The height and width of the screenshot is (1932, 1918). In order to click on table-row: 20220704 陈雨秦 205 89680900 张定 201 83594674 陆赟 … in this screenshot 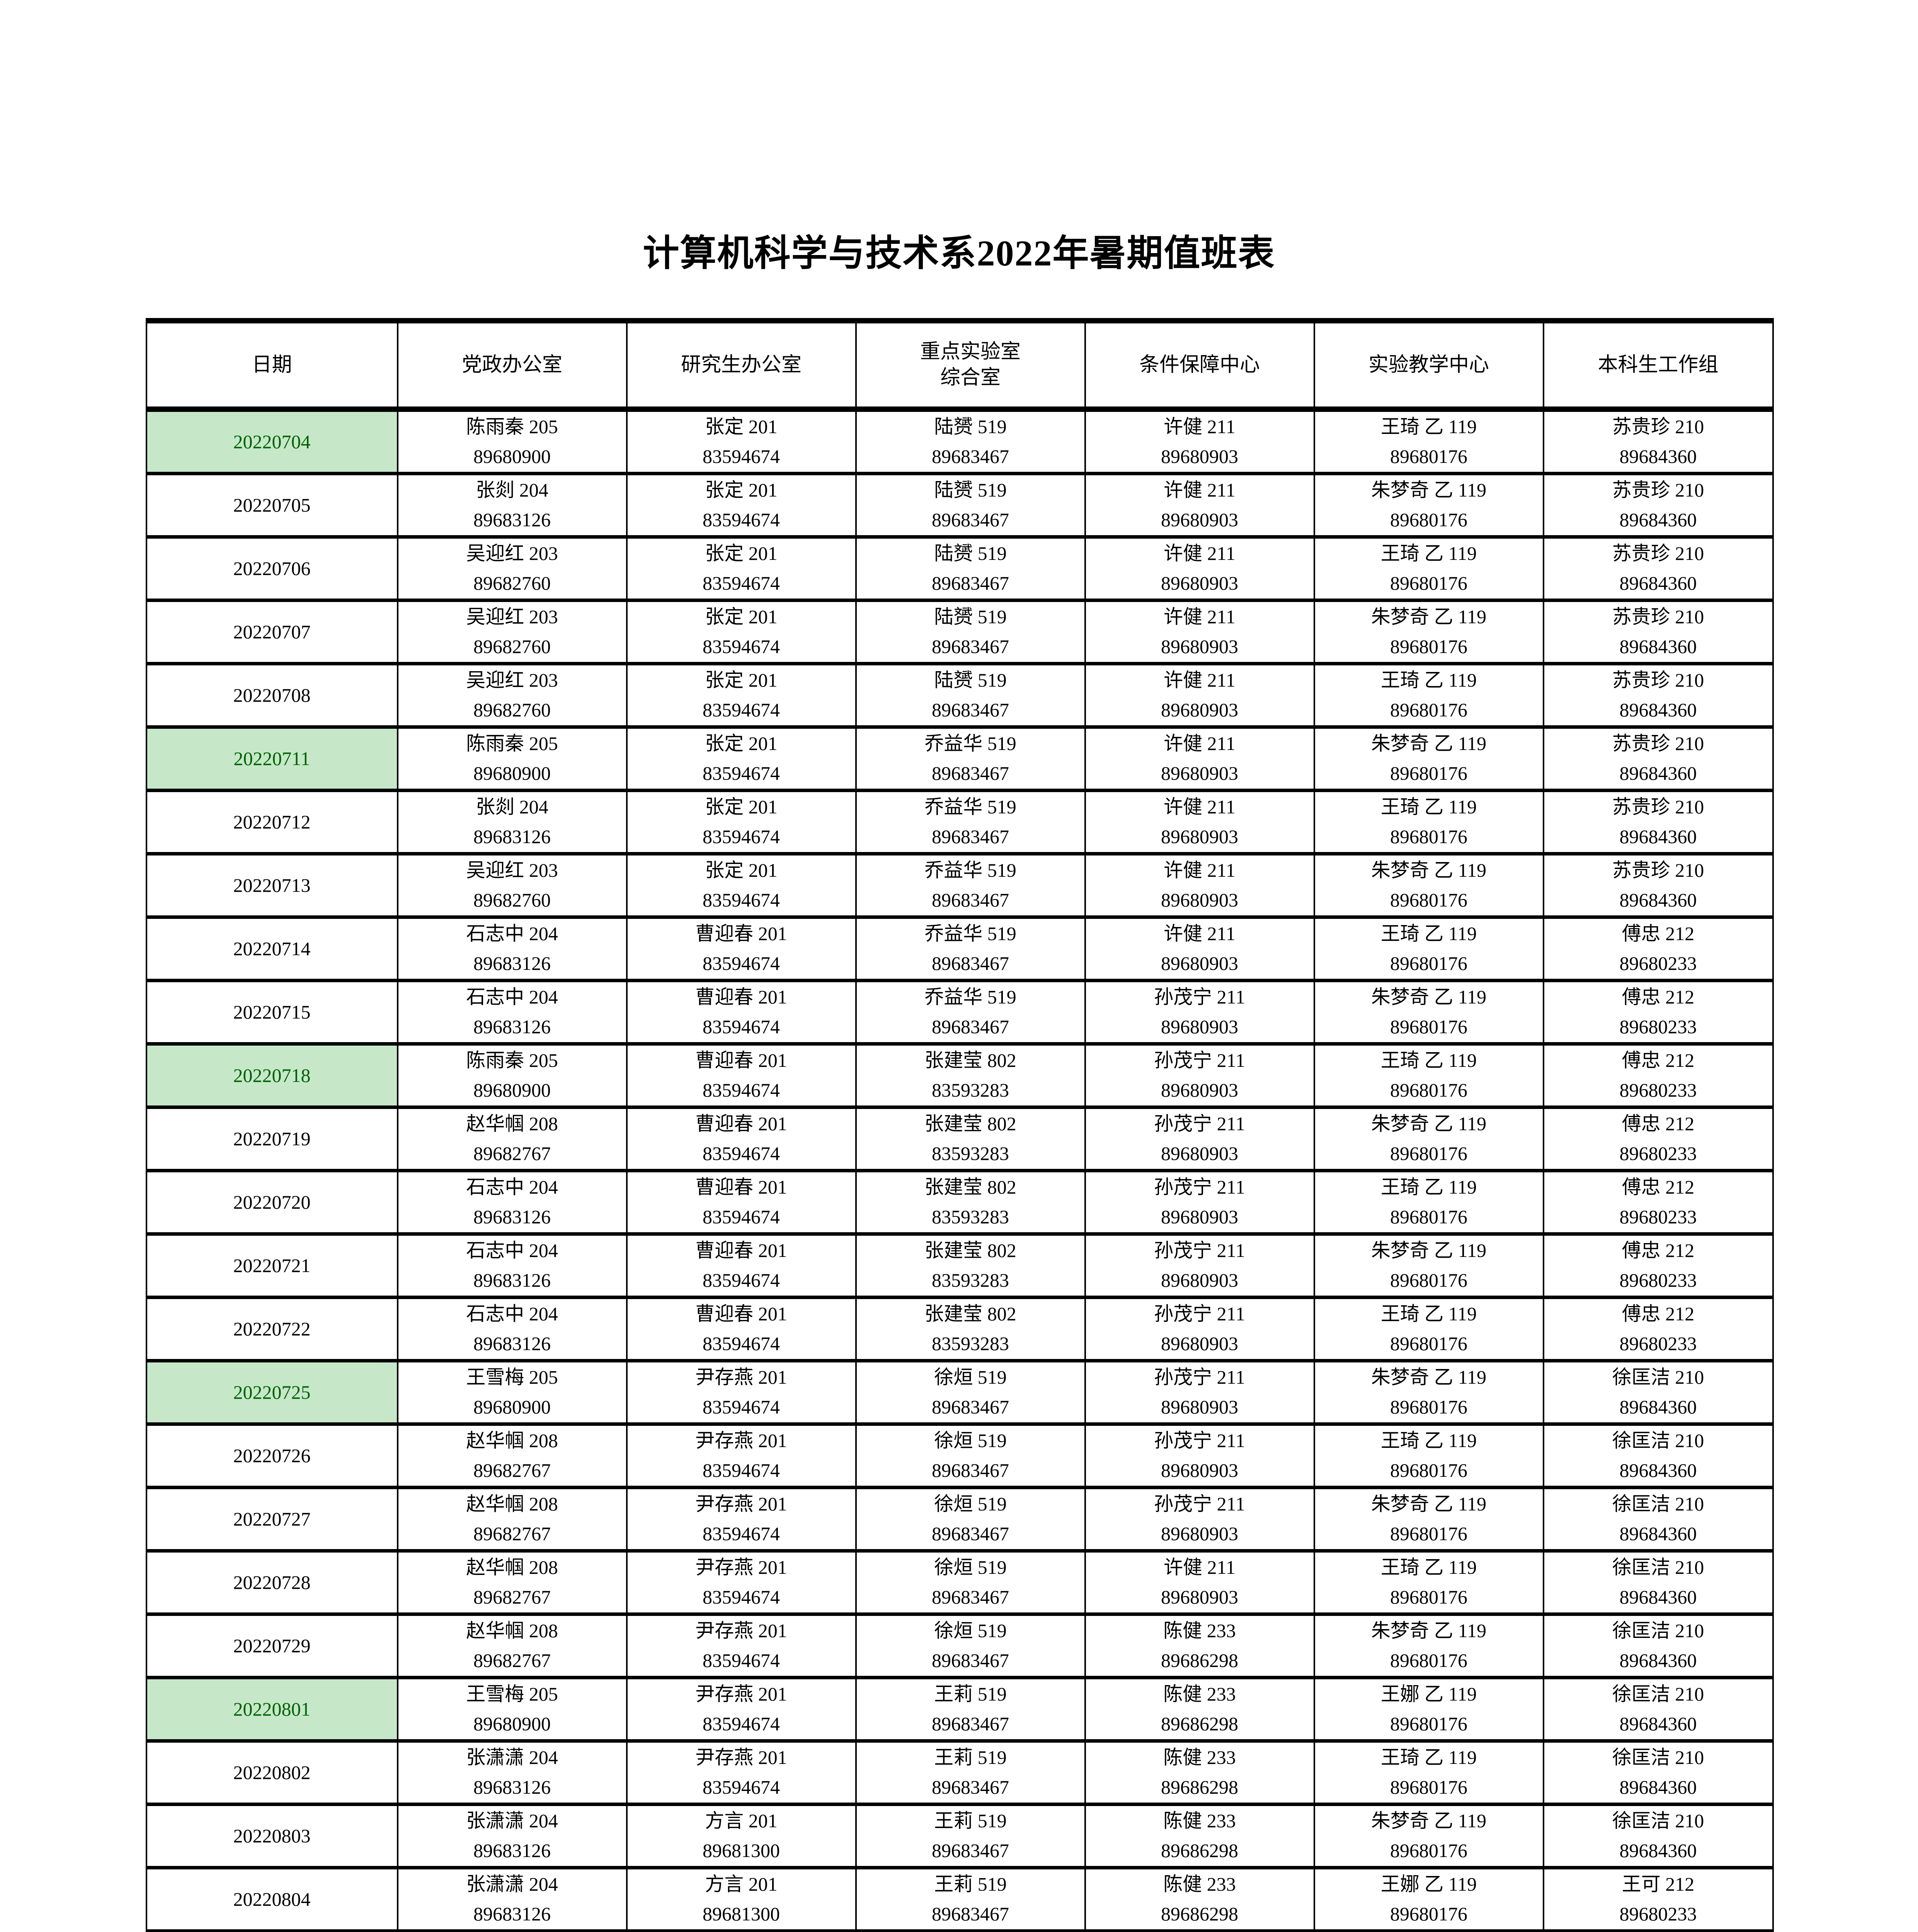, I will do `click(959, 442)`.